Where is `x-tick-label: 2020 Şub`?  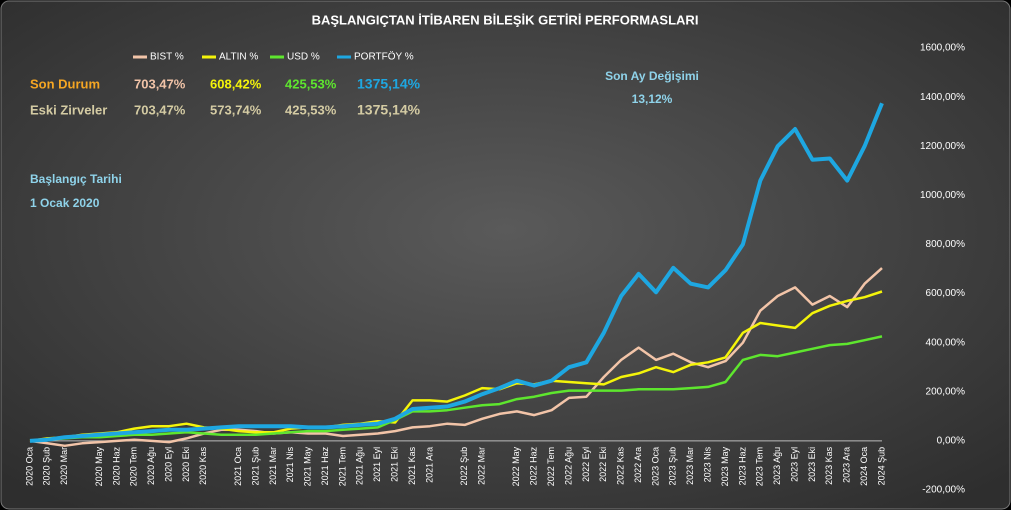 x-tick-label: 2020 Şub is located at coordinates (47, 466).